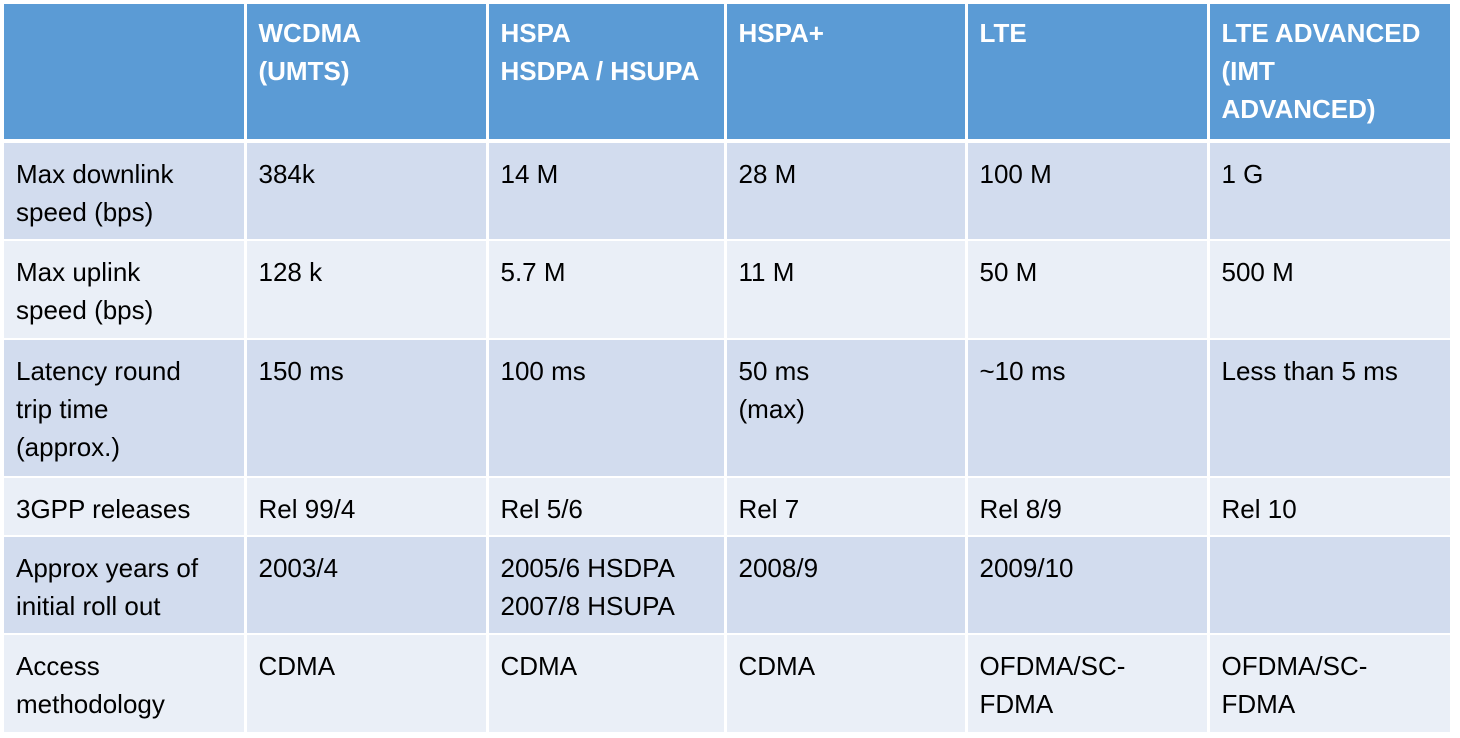 Image resolution: width=1460 pixels, height=738 pixels. I want to click on table-cell: 1 G, so click(1328, 190).